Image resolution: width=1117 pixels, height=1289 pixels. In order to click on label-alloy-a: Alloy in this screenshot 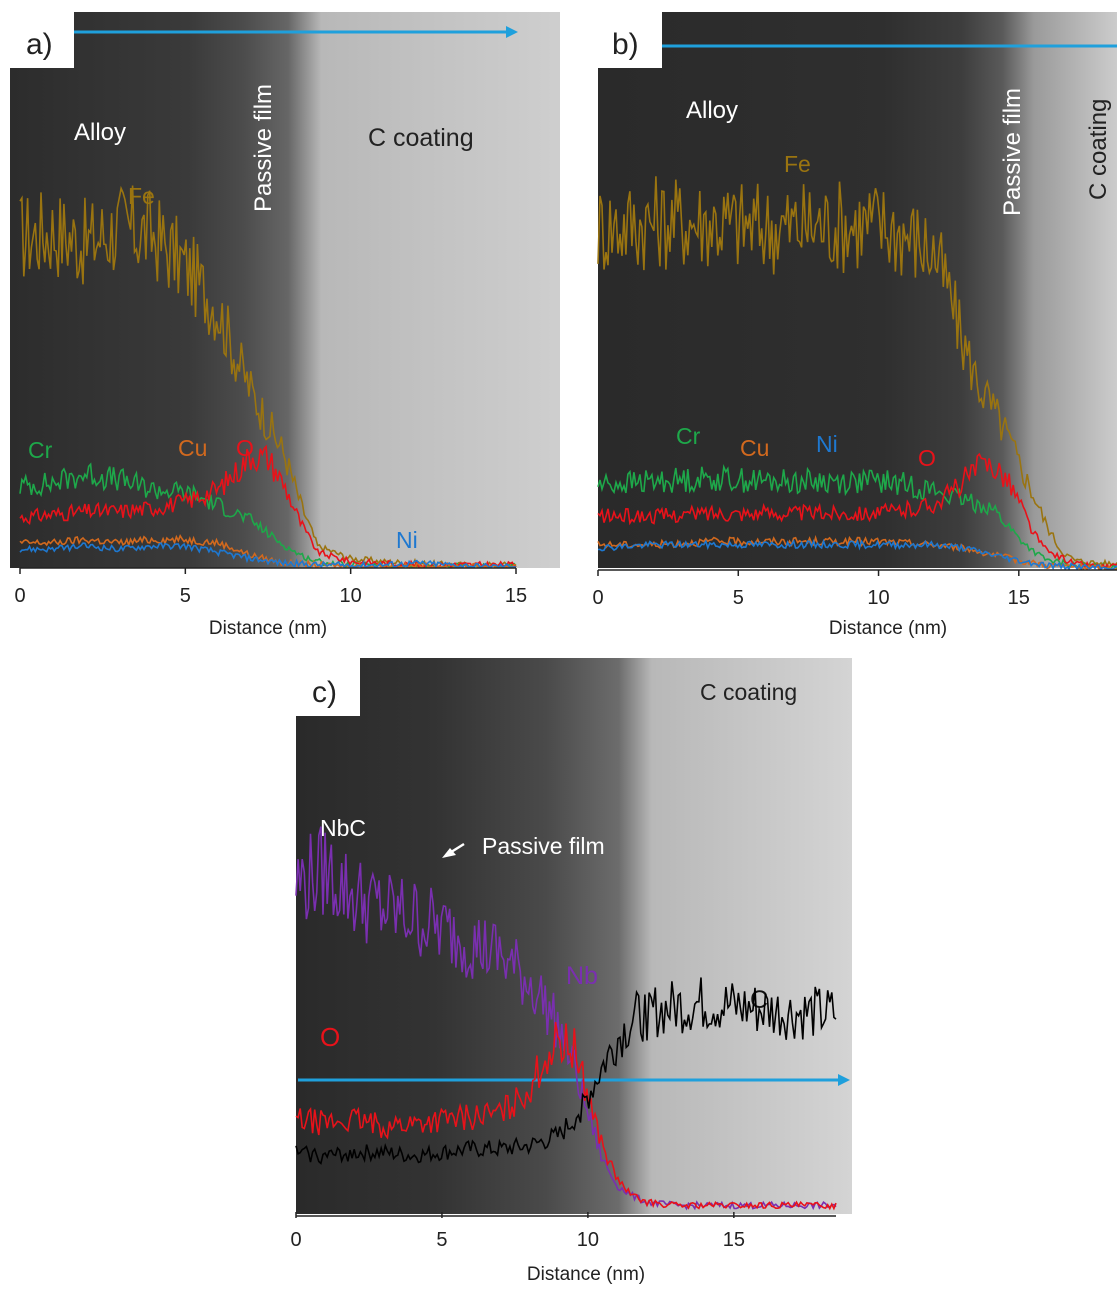, I will do `click(100, 132)`.